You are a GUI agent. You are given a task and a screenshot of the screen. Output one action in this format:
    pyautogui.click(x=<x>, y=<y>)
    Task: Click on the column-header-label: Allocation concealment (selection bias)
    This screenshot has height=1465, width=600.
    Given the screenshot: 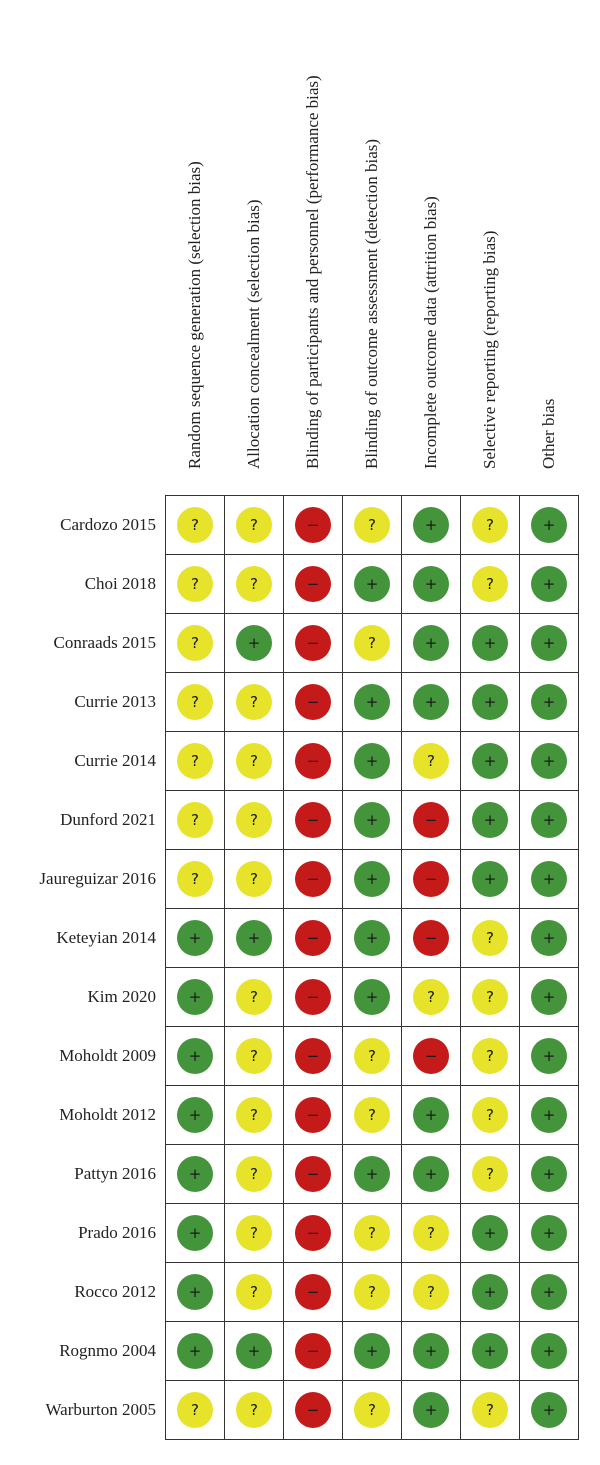 What is the action you would take?
    pyautogui.click(x=253, y=334)
    